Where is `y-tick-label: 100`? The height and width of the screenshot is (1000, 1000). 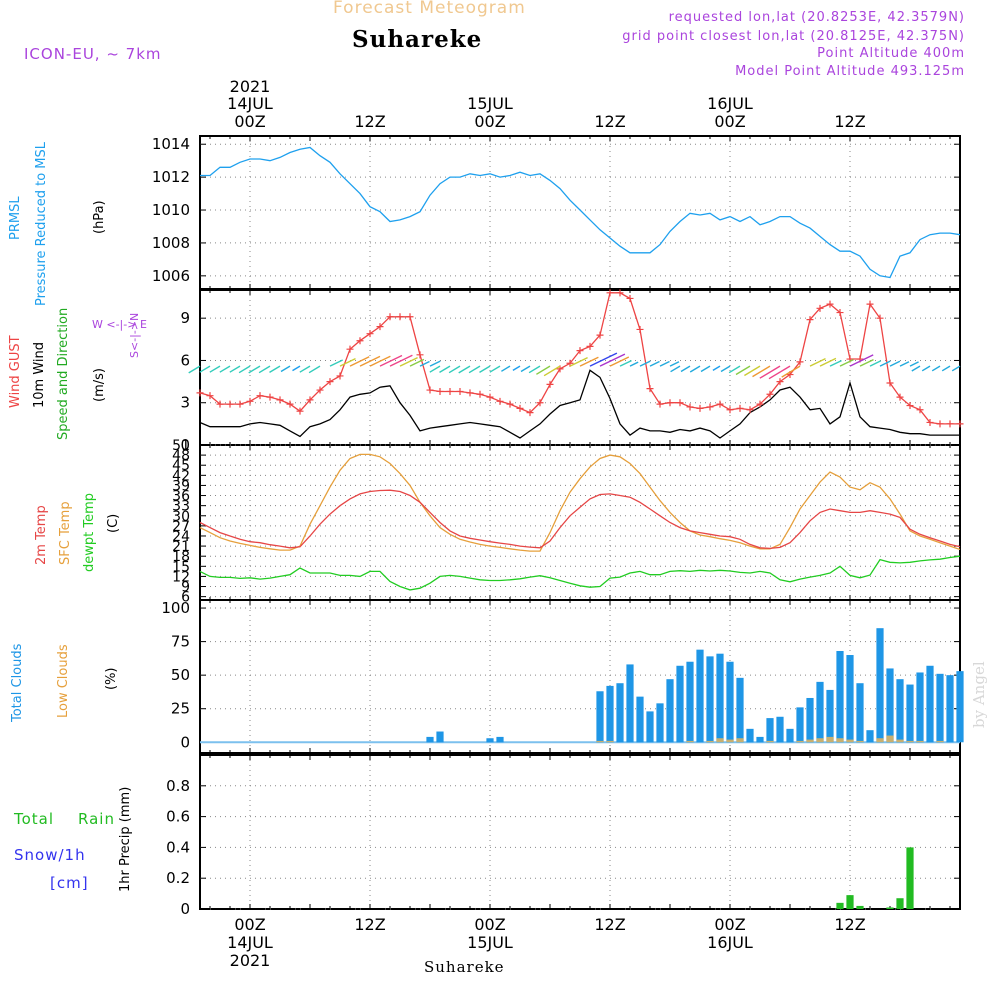 y-tick-label: 100 is located at coordinates (175, 608).